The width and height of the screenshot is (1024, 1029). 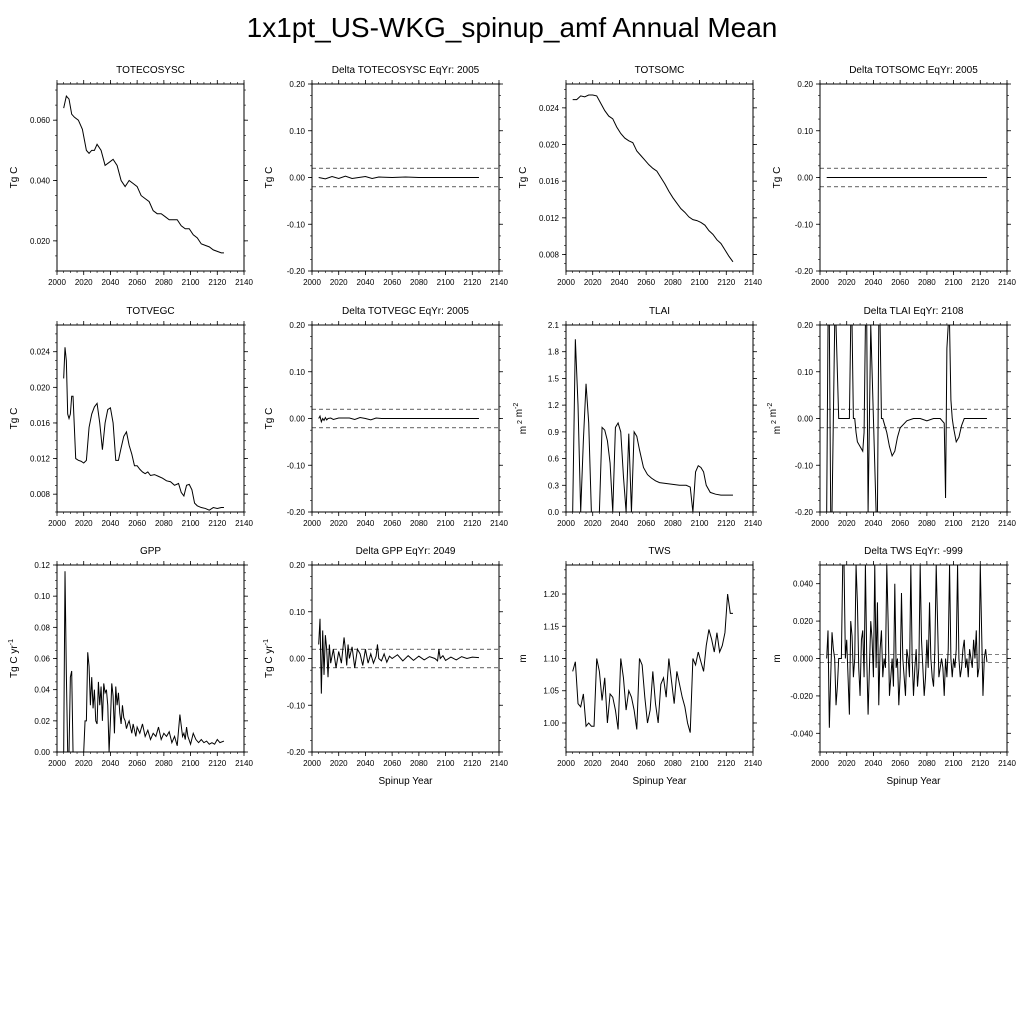 I want to click on y-tick-label: -0.020, so click(x=801, y=696).